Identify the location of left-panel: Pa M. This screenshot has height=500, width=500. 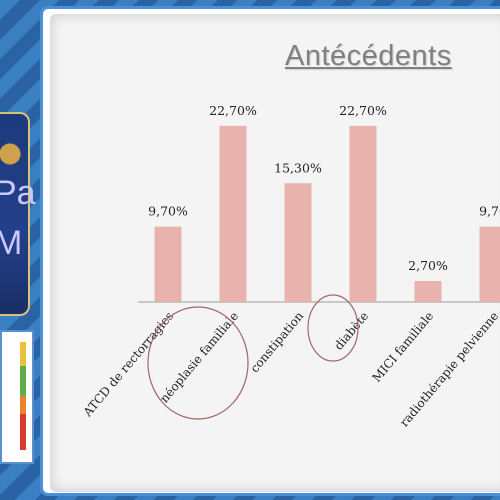
(21, 250).